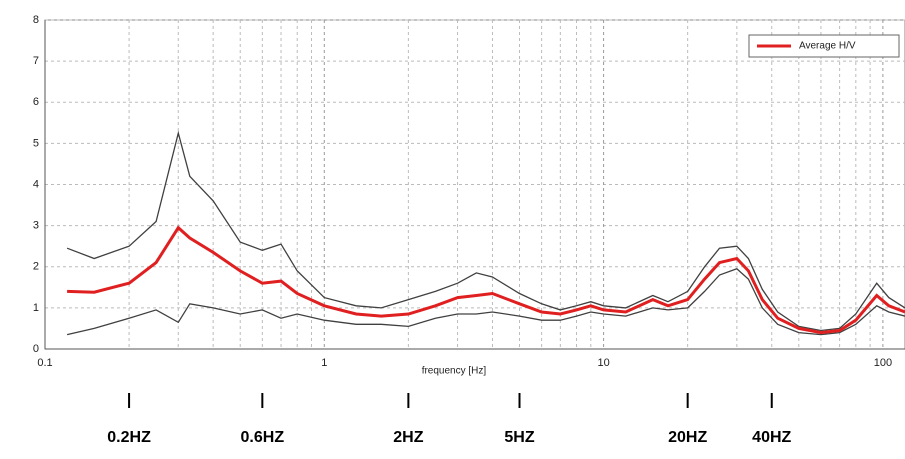  Describe the element at coordinates (603, 363) in the screenshot. I see `x-tick-label: 10` at that location.